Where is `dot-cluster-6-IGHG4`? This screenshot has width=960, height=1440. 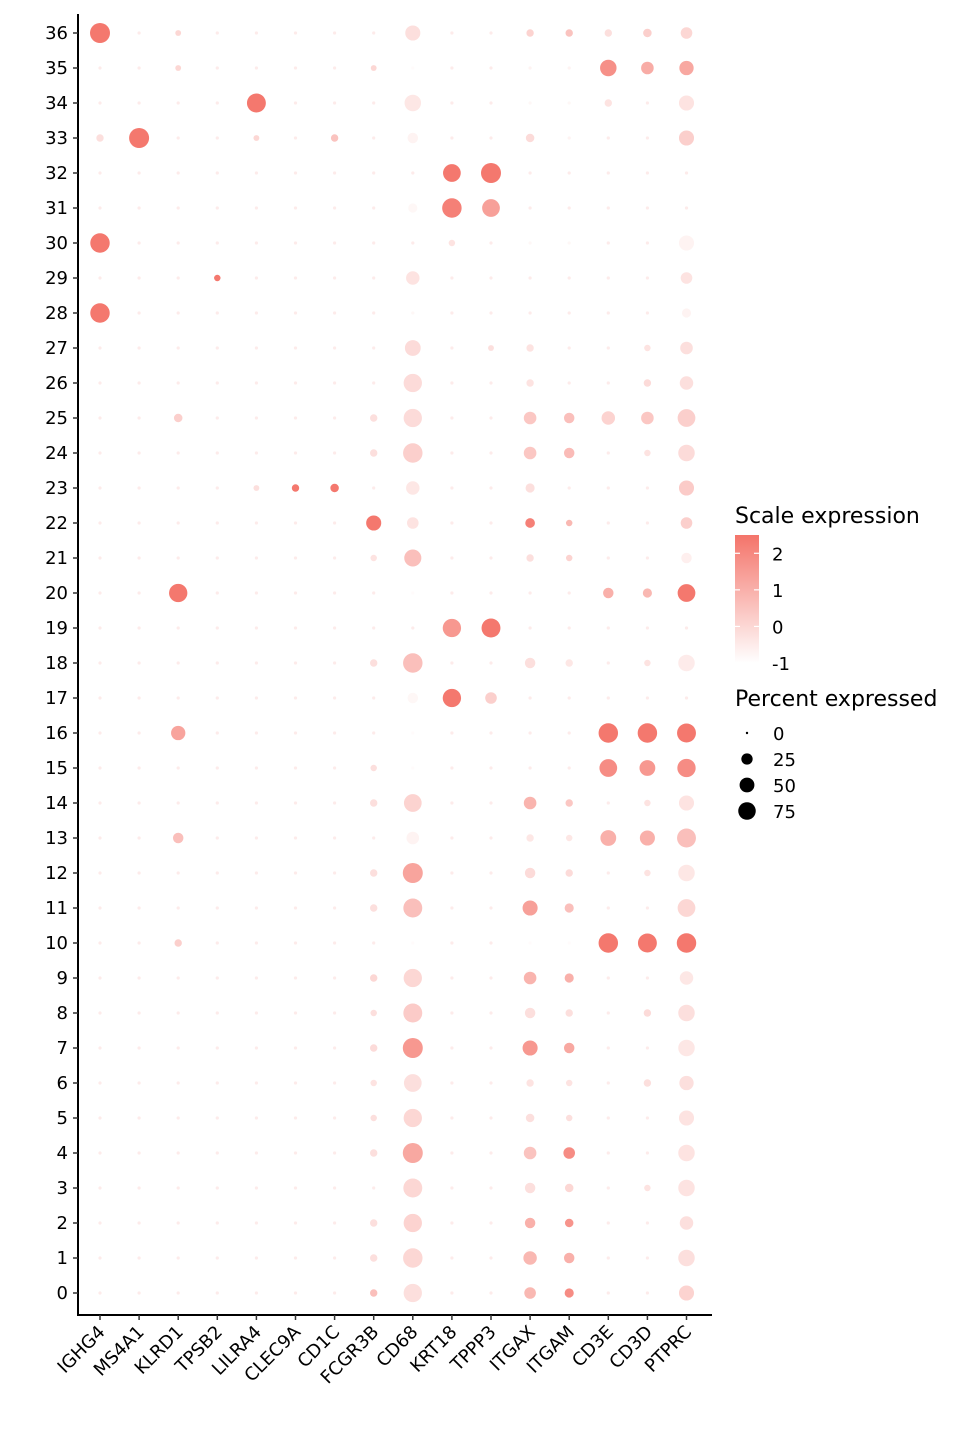 dot-cluster-6-IGHG4 is located at coordinates (100, 1083).